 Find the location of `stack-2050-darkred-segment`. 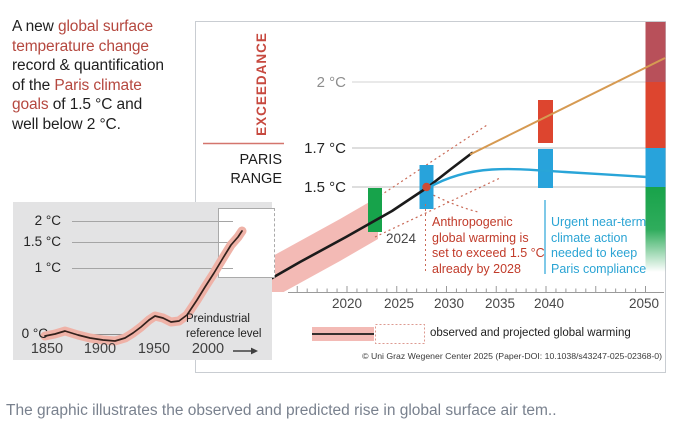

stack-2050-darkred-segment is located at coordinates (655, 52).